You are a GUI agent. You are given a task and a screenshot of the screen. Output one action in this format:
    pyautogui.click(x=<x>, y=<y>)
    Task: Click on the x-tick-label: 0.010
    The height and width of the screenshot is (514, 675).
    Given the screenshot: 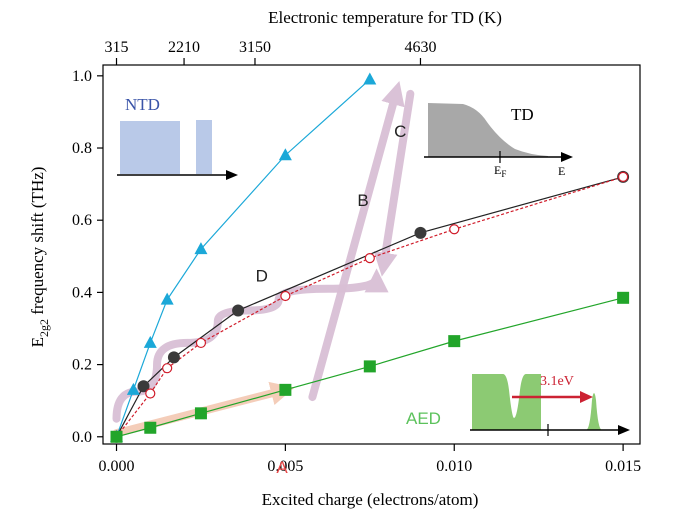 What is the action you would take?
    pyautogui.click(x=454, y=466)
    